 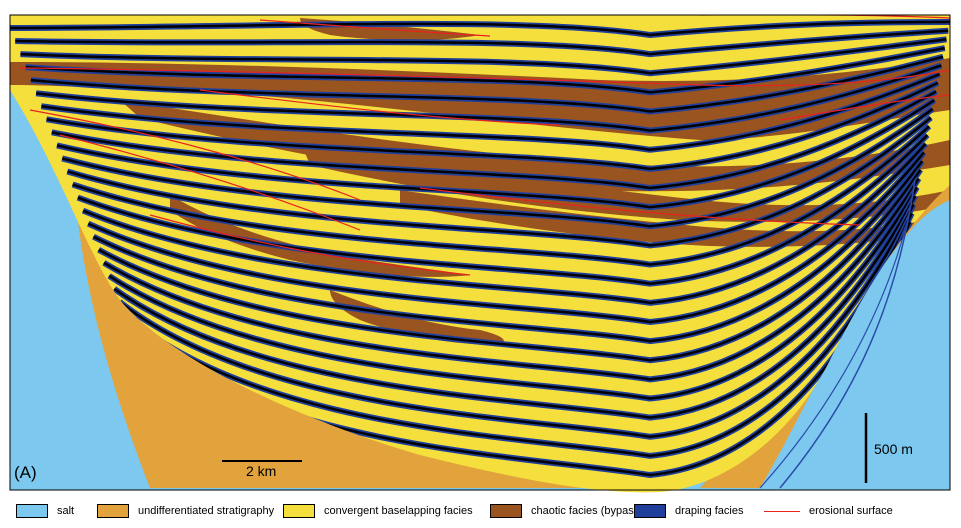 I want to click on legend-item-undifferentiated: undifferentiated stratigraphy, so click(x=185, y=511).